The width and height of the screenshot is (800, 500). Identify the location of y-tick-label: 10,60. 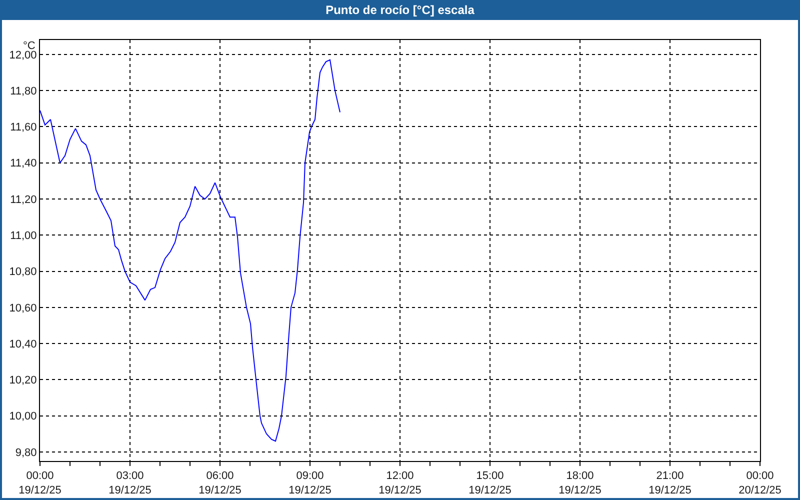
(23, 308).